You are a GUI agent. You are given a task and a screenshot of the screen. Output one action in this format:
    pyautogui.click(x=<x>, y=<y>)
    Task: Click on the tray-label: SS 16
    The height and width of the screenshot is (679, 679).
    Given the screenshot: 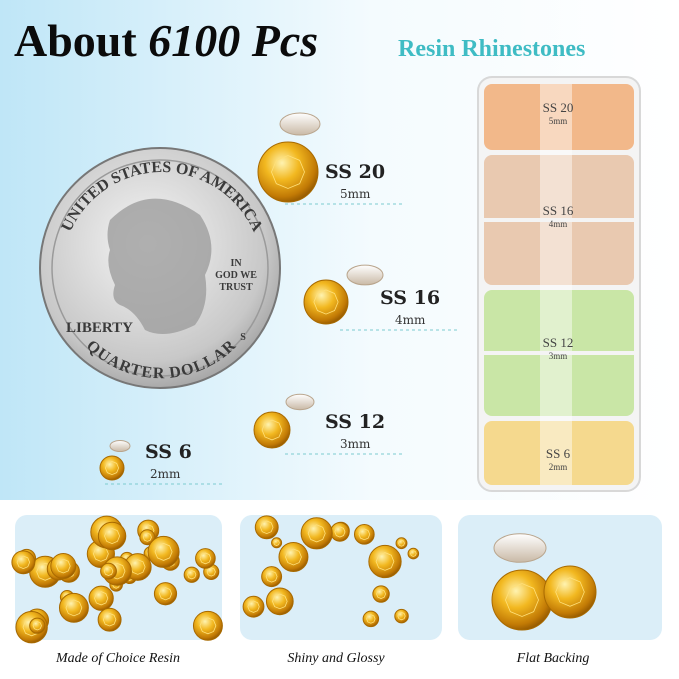 What is the action you would take?
    pyautogui.click(x=558, y=210)
    